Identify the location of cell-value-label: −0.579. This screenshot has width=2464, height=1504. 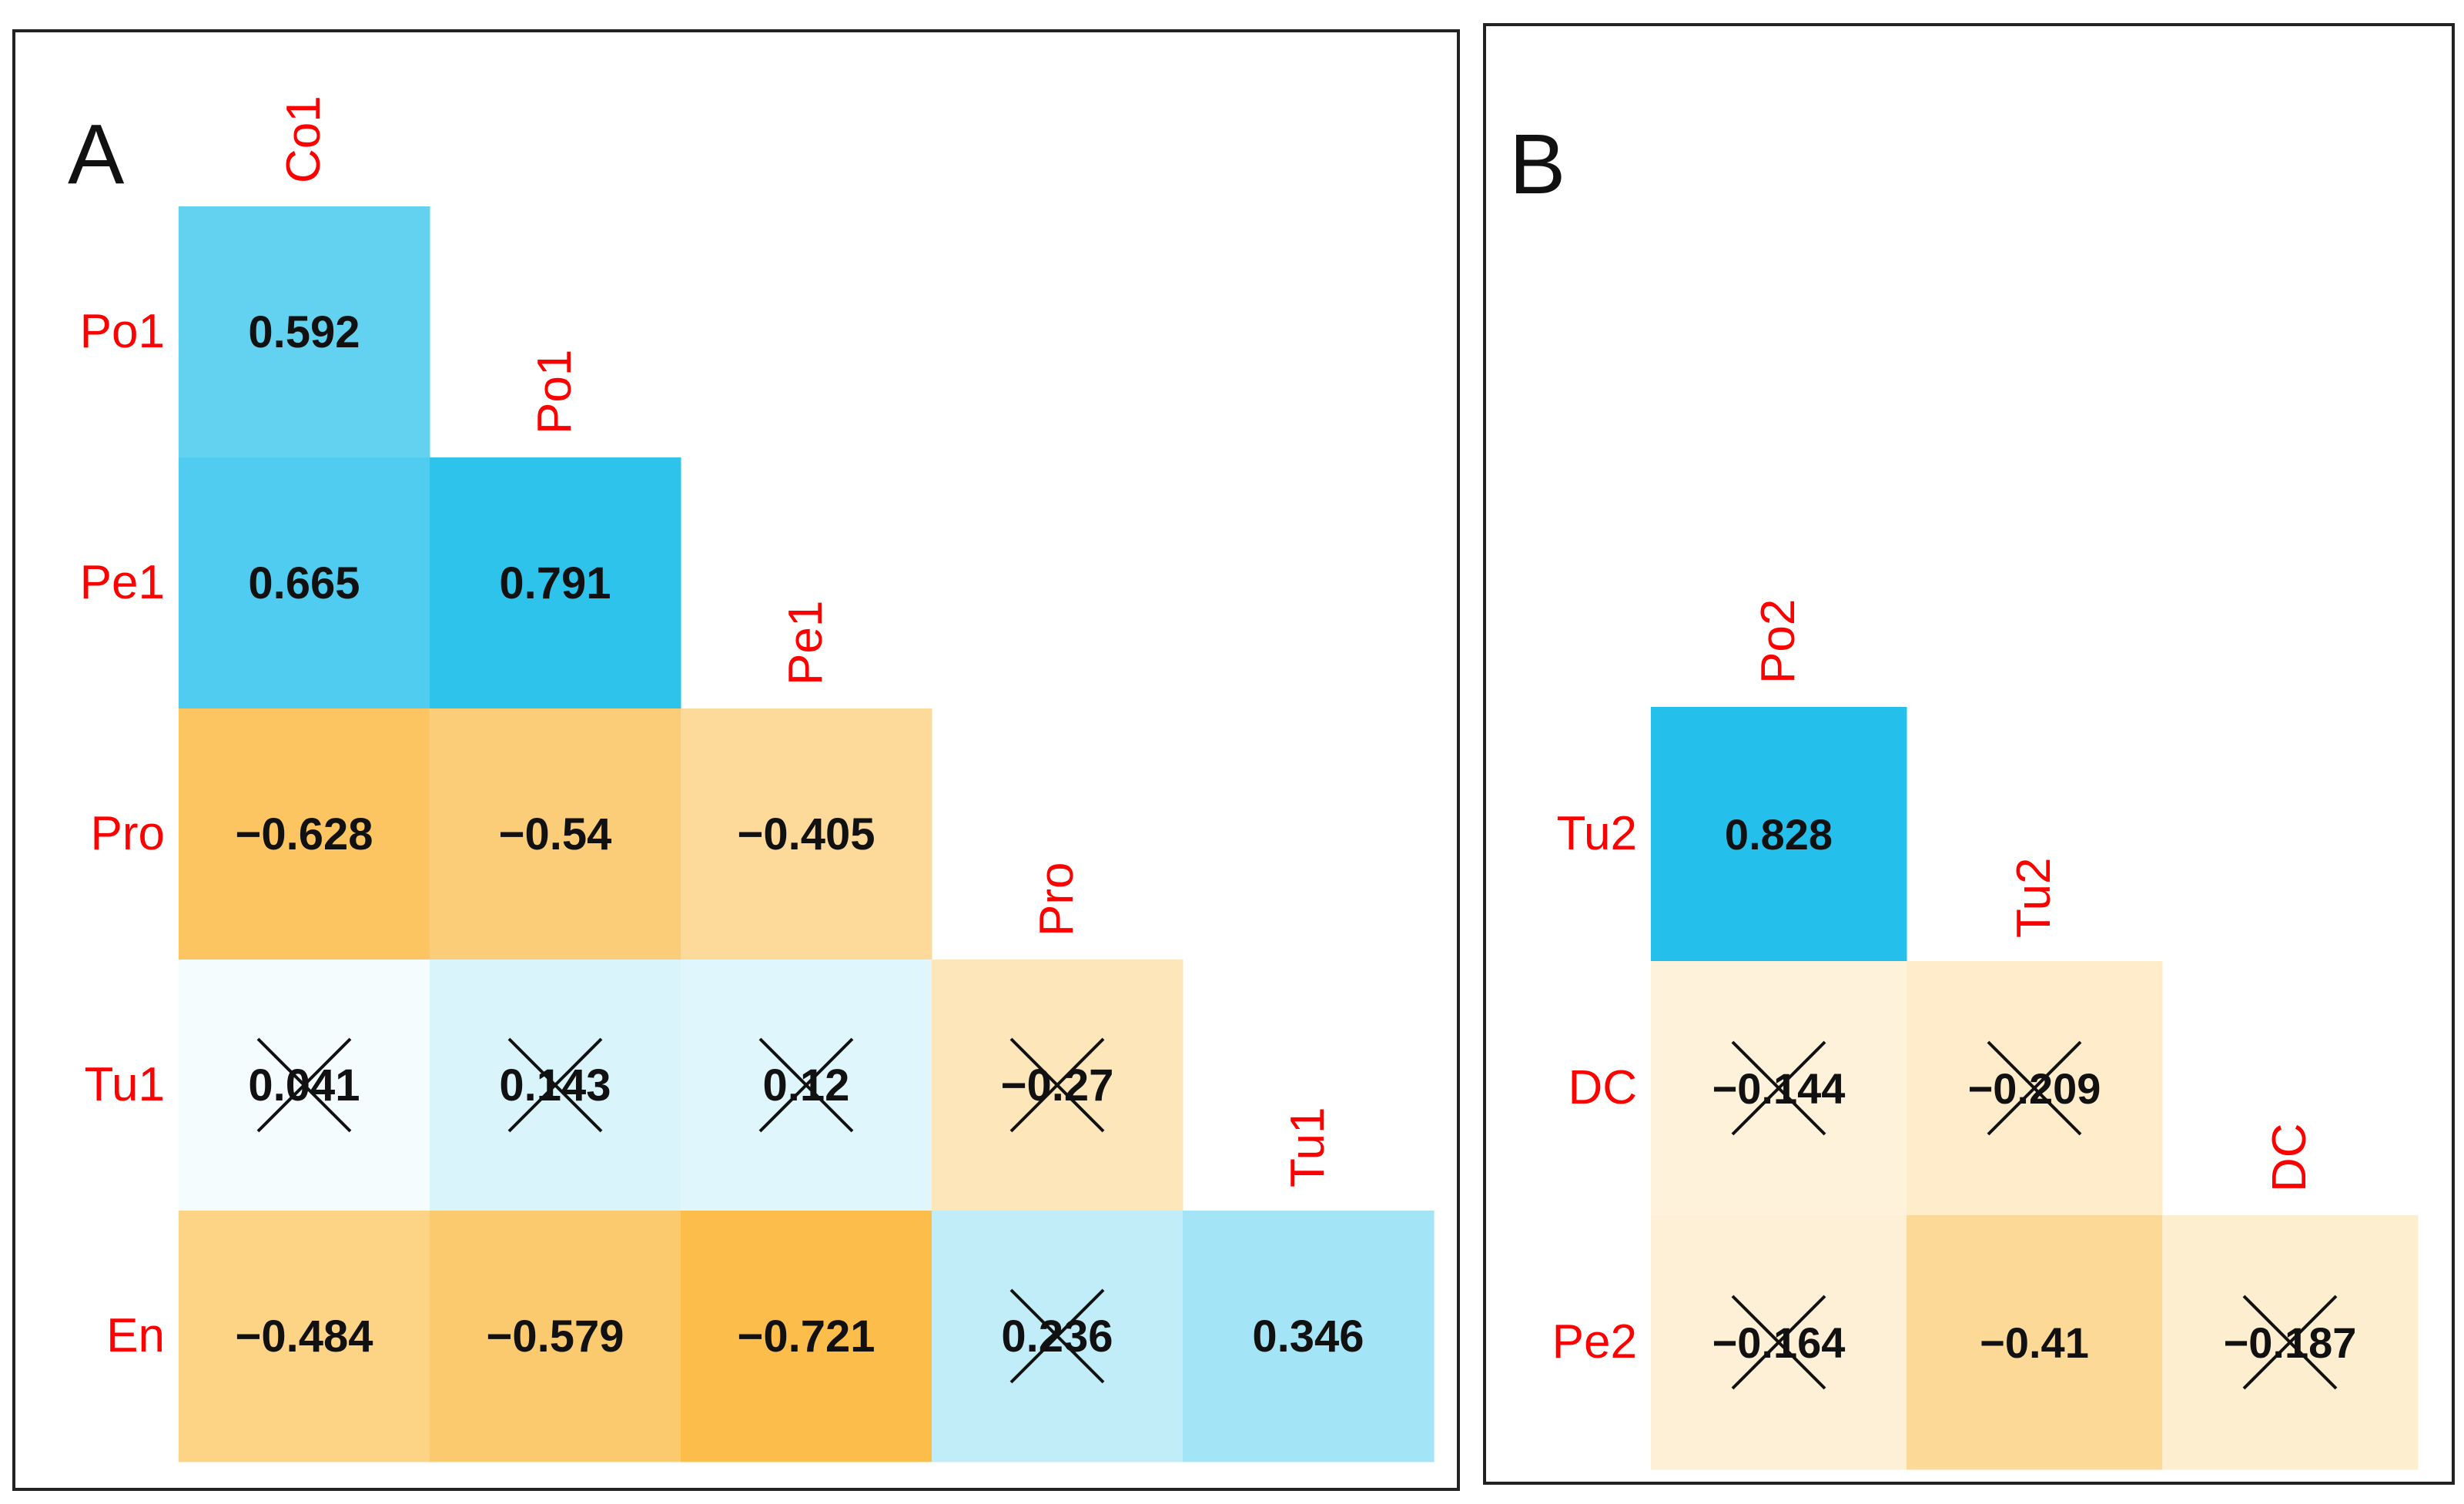
(555, 1336).